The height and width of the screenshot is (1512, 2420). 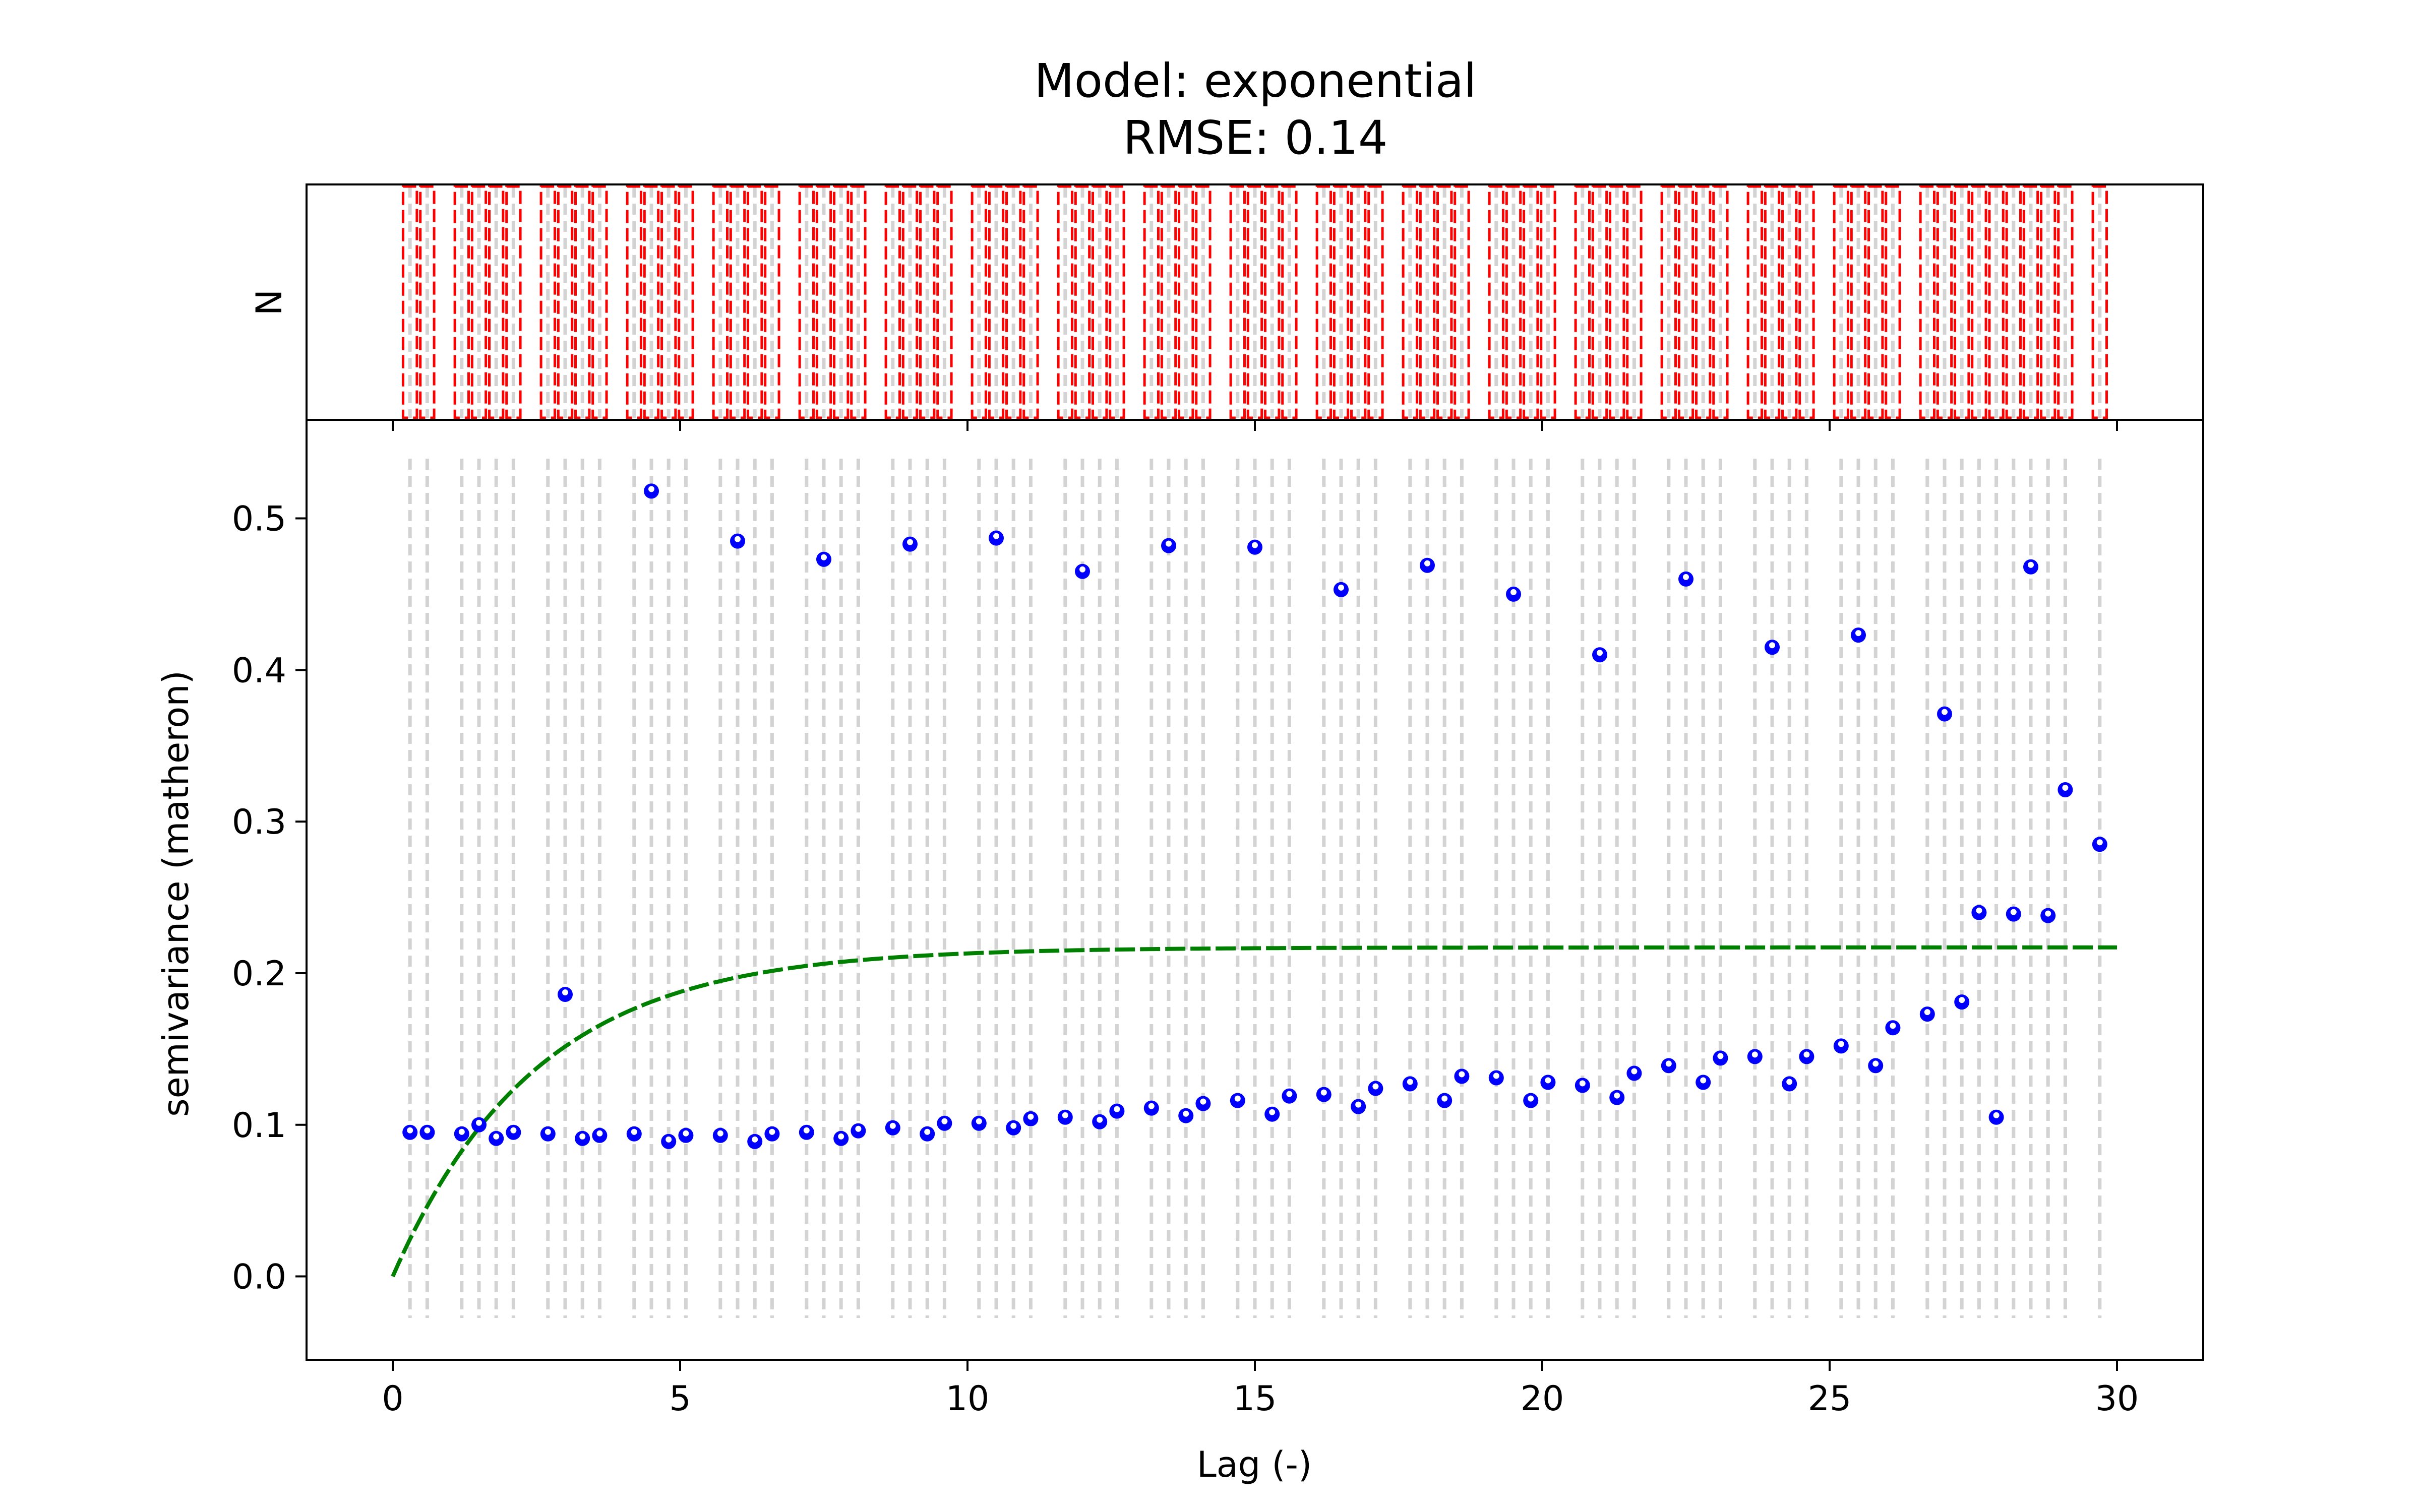 I want to click on x-tick-label: 5, so click(x=680, y=1399).